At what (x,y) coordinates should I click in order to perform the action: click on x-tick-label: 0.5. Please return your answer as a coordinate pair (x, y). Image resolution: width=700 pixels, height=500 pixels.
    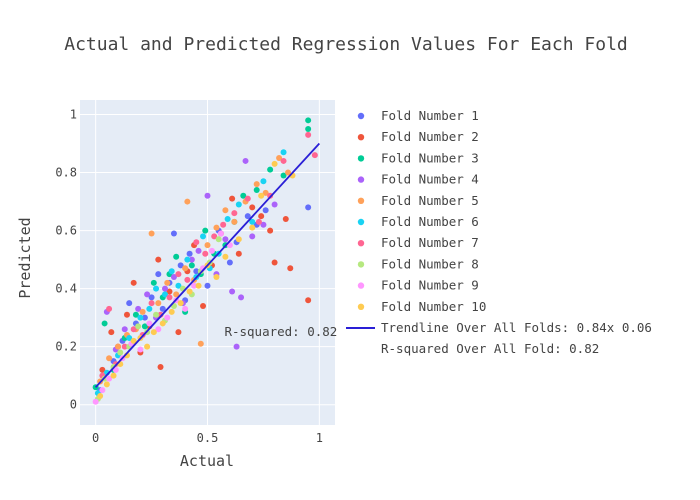
    Looking at the image, I should click on (208, 438).